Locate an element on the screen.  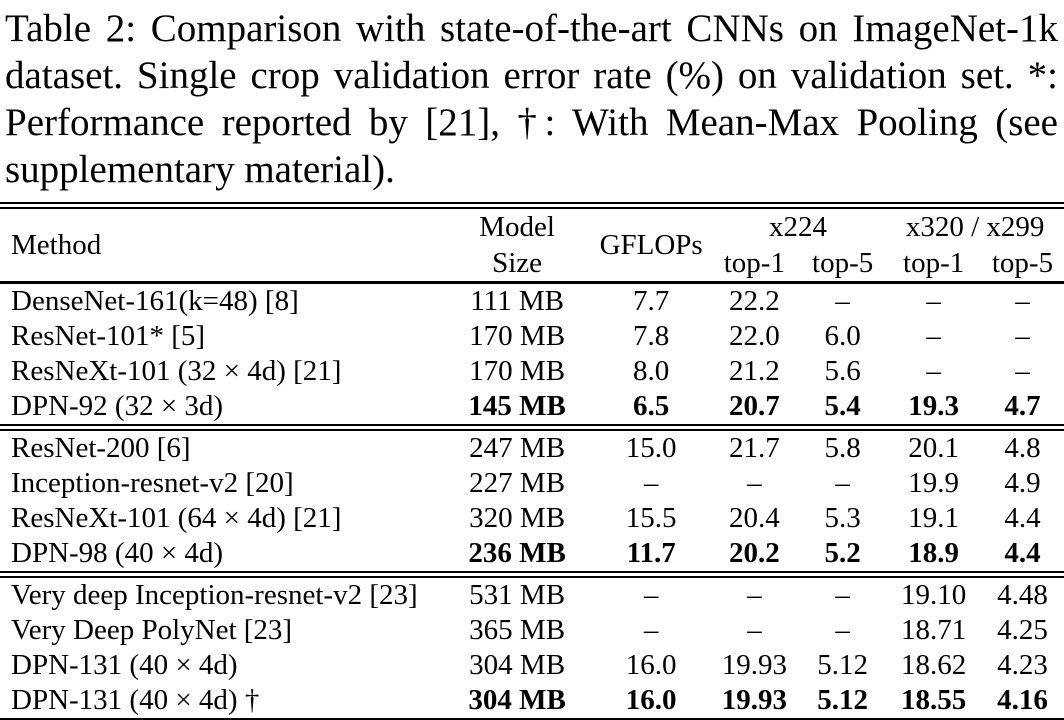
cell-gflops: 11.7 is located at coordinates (651, 557).